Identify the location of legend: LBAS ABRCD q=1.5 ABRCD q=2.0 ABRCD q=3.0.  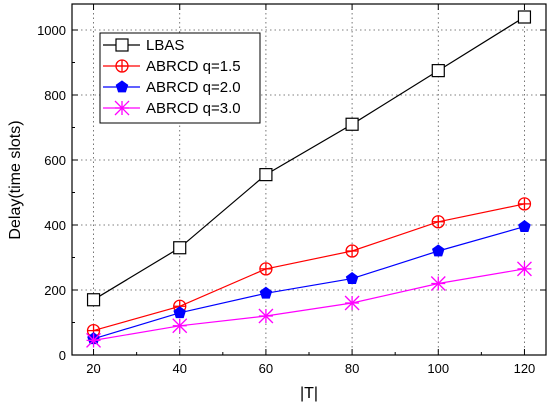
(180, 78).